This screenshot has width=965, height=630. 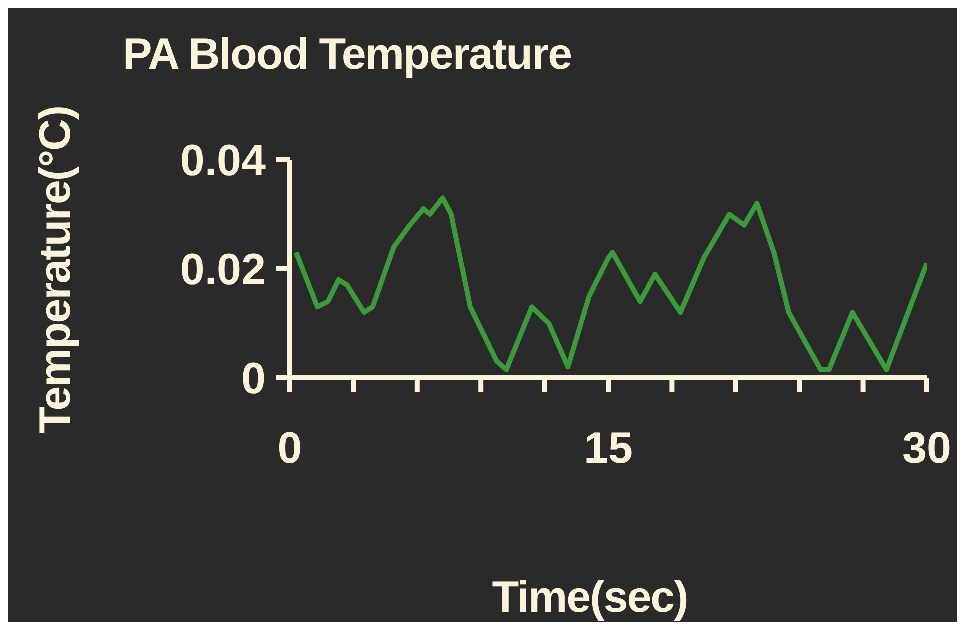 I want to click on y-tick-label: 0.04, so click(x=223, y=161).